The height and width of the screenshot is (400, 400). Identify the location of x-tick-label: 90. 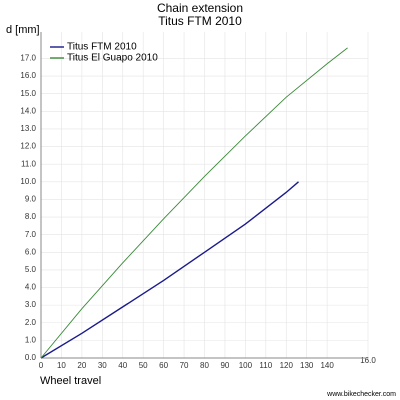
(224, 365).